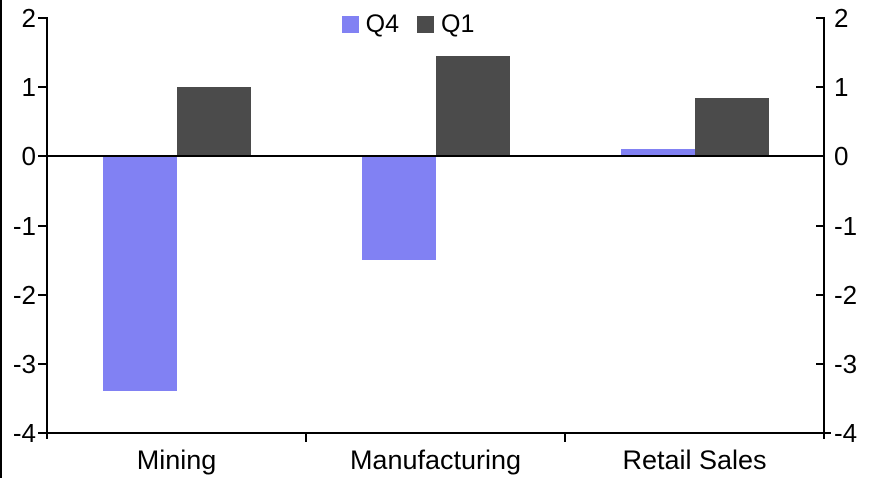 This screenshot has height=478, width=878. What do you see at coordinates (24, 294) in the screenshot?
I see `y-tick-label-left: -2` at bounding box center [24, 294].